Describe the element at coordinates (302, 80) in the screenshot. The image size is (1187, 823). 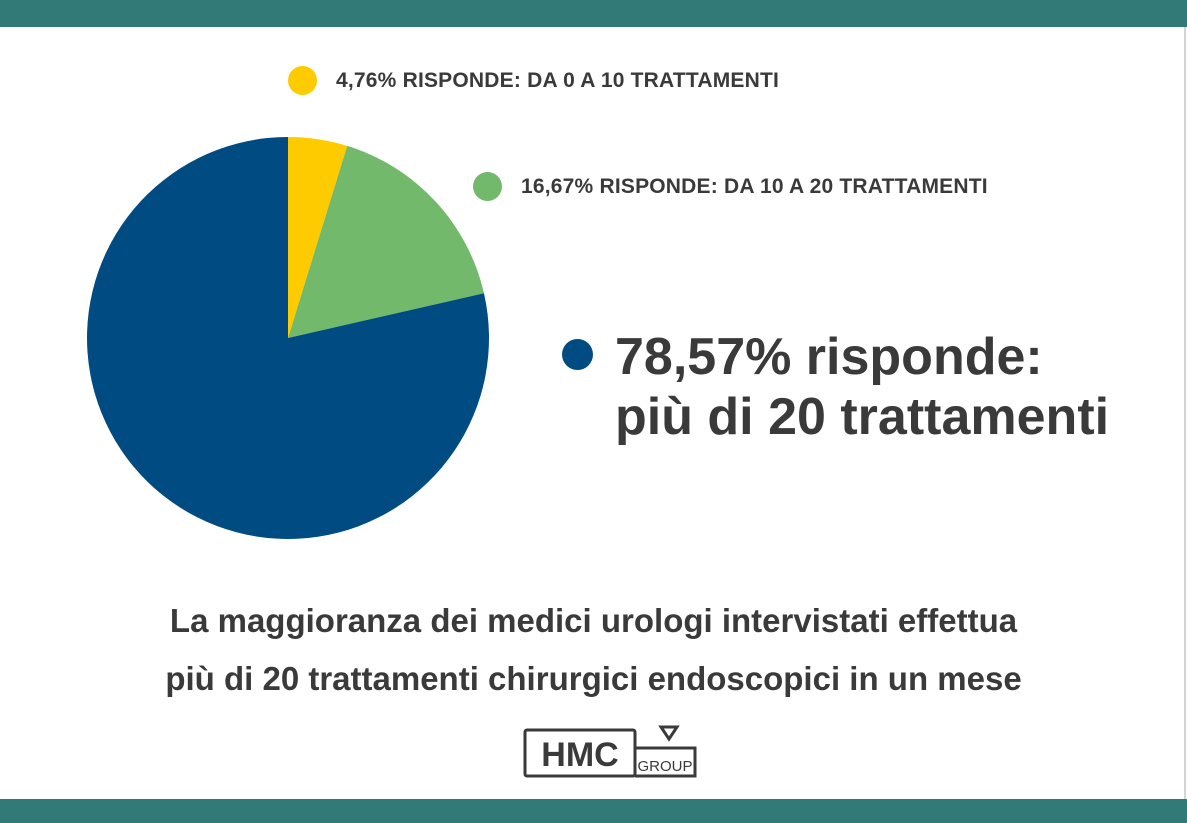
I see `legend-swatch-yellow` at that location.